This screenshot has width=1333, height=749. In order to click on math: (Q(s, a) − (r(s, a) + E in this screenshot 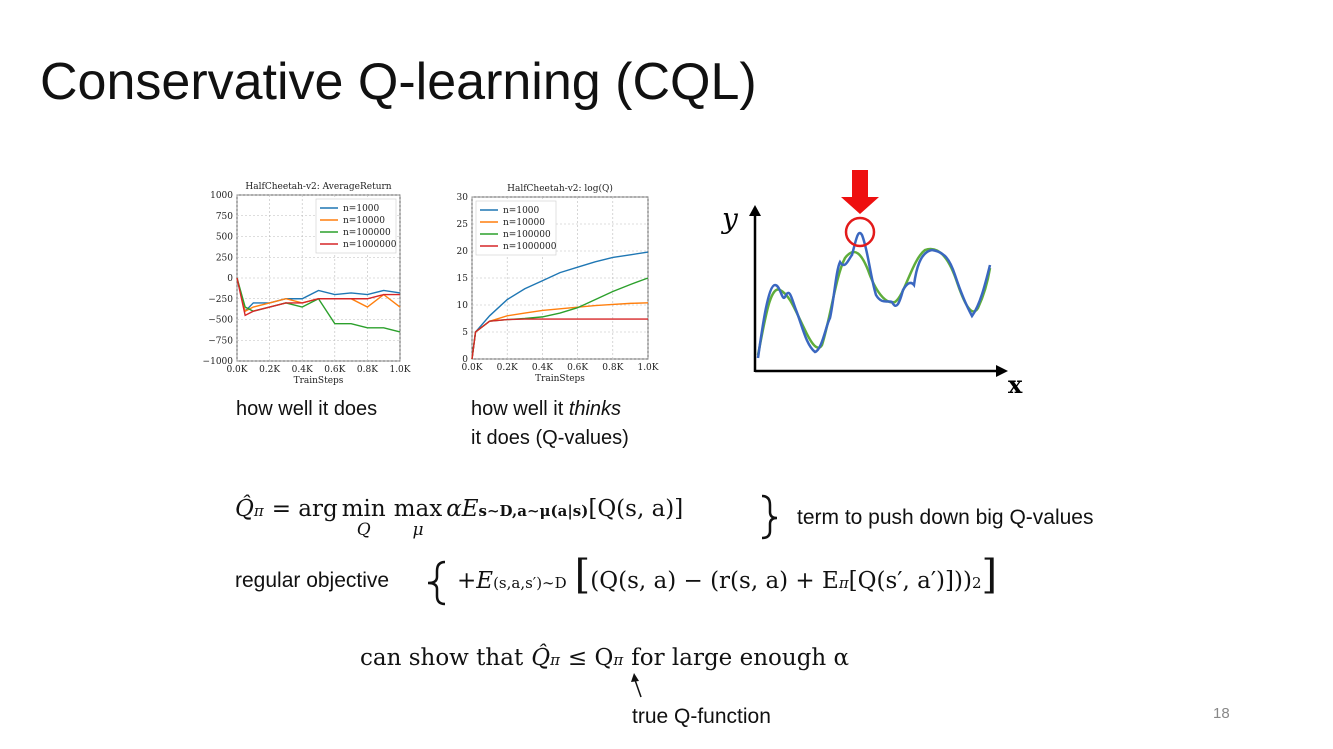, I will do `click(714, 581)`.